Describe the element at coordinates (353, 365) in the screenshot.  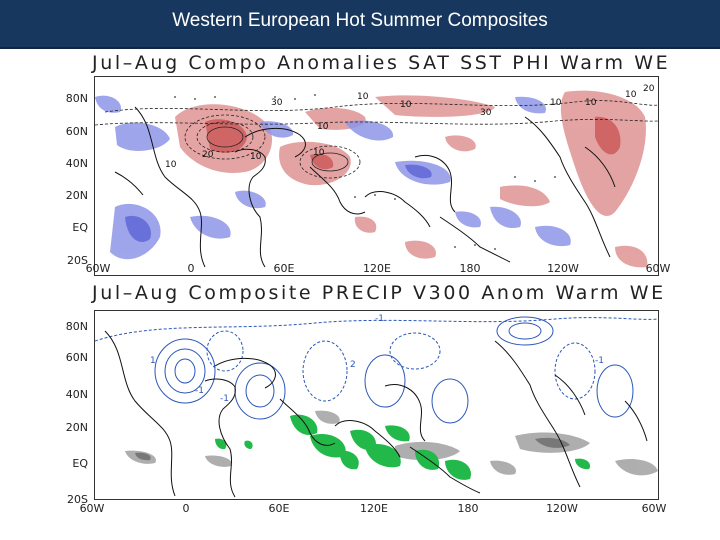
I see `contour-label: 2` at that location.